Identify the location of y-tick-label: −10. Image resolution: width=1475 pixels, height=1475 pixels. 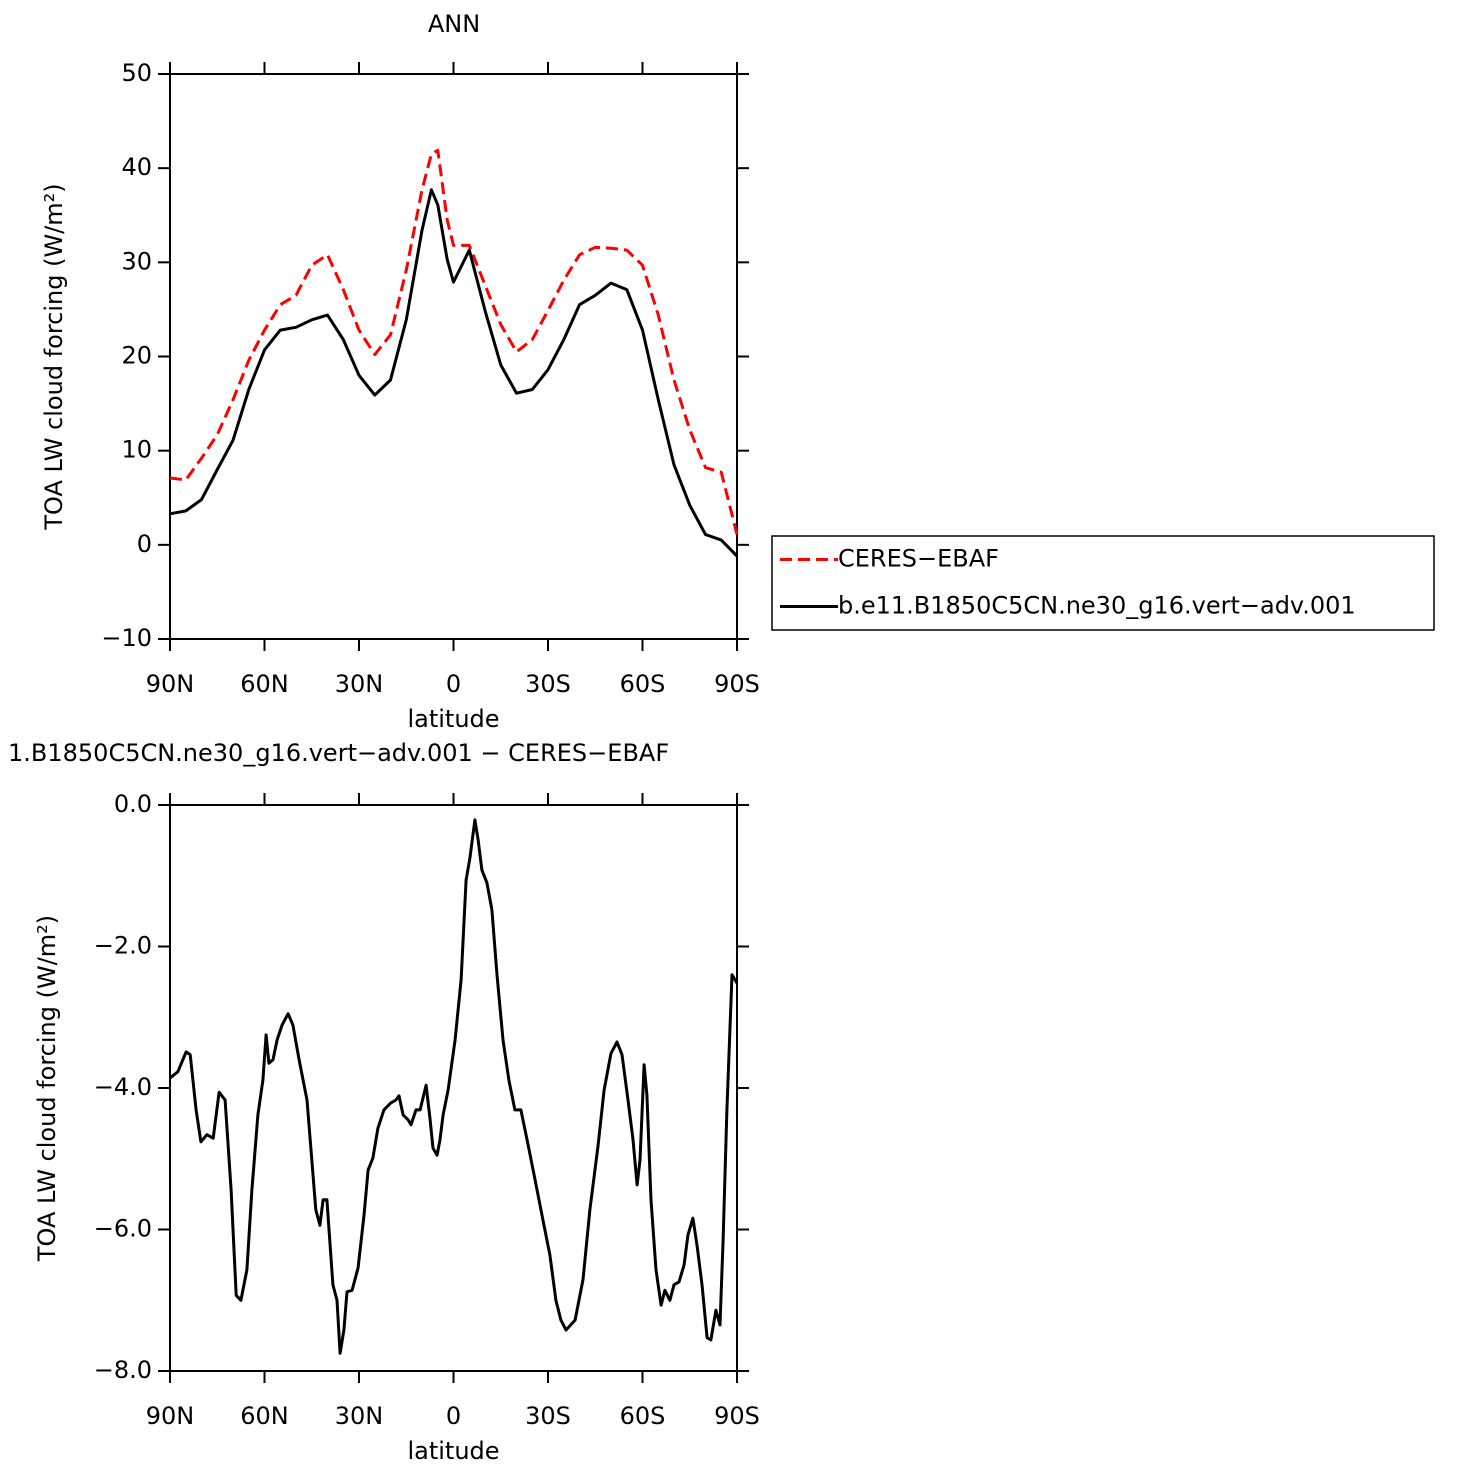
(126, 638).